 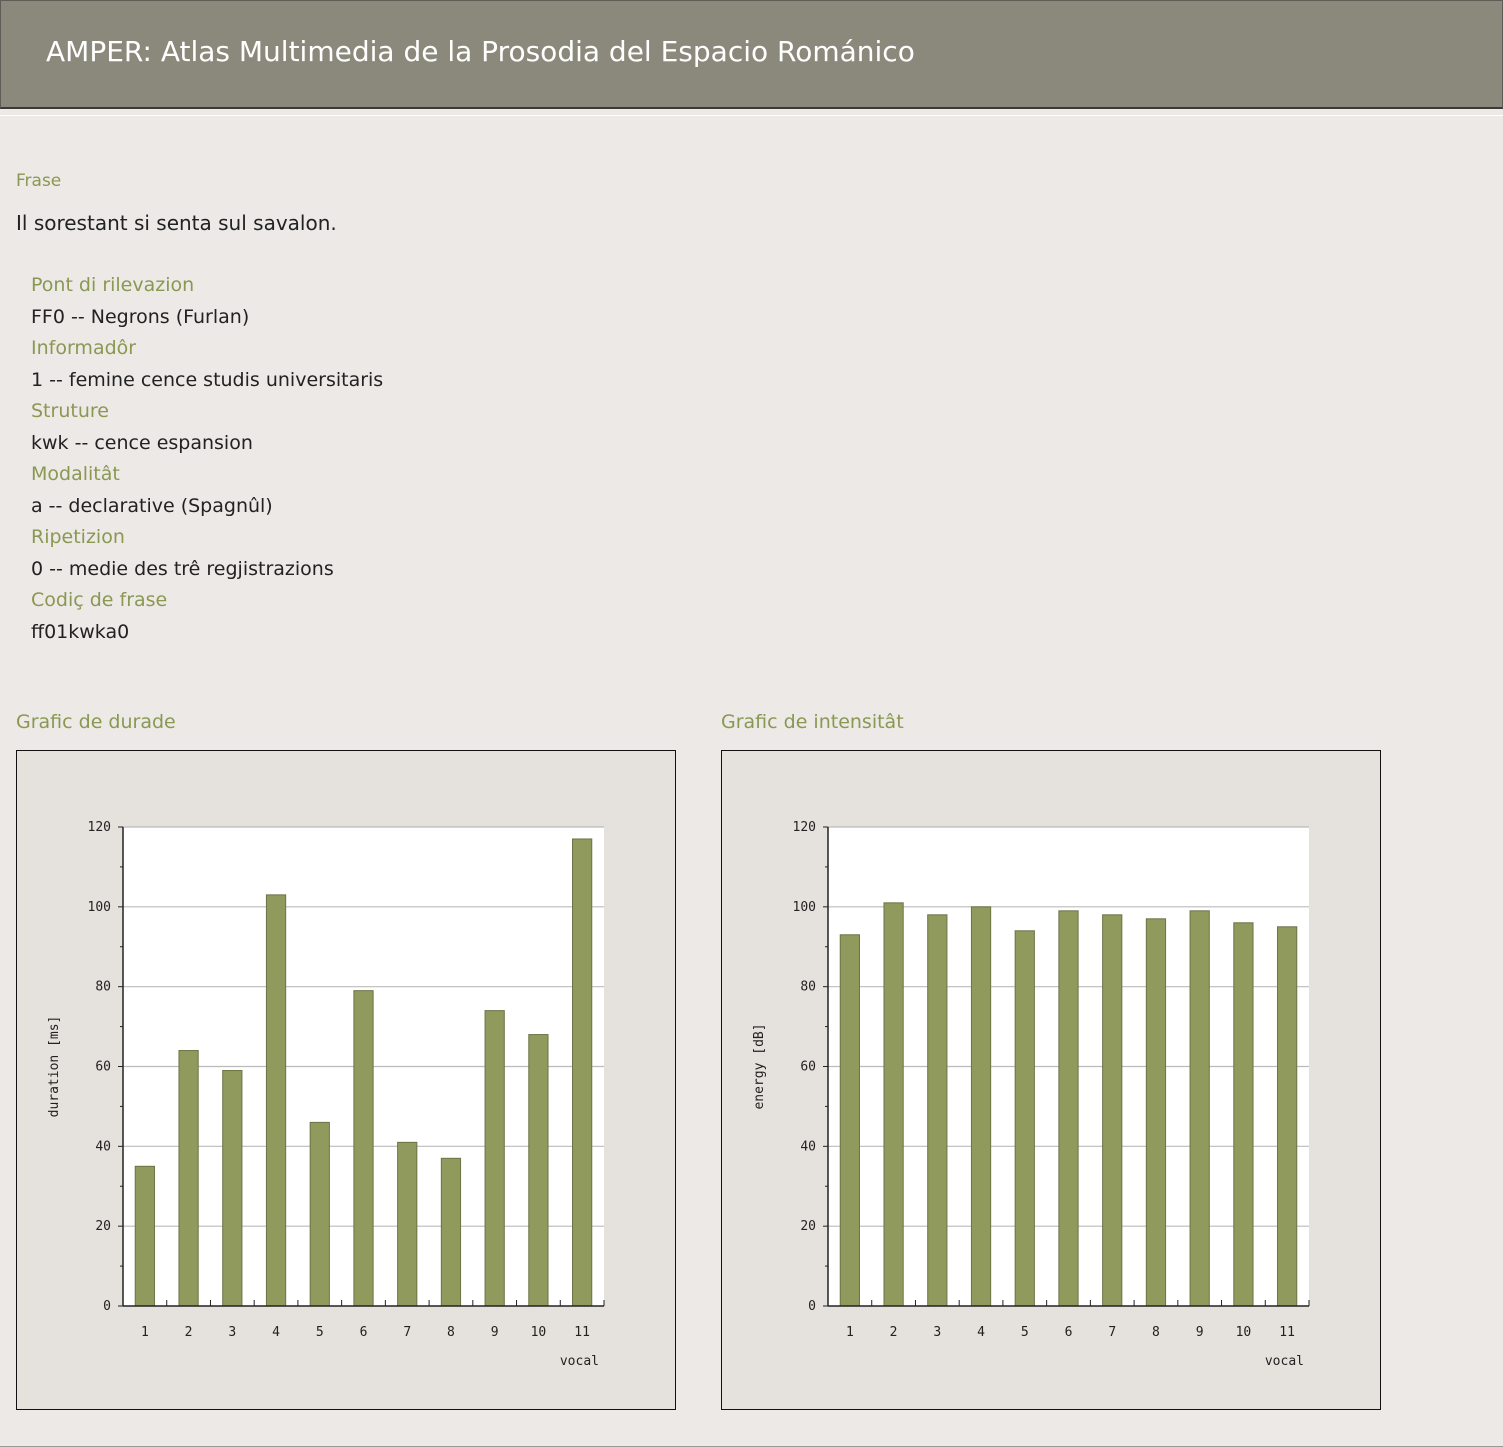 I want to click on field-value: 1 -- femine cence studis universitaris, so click(x=207, y=380).